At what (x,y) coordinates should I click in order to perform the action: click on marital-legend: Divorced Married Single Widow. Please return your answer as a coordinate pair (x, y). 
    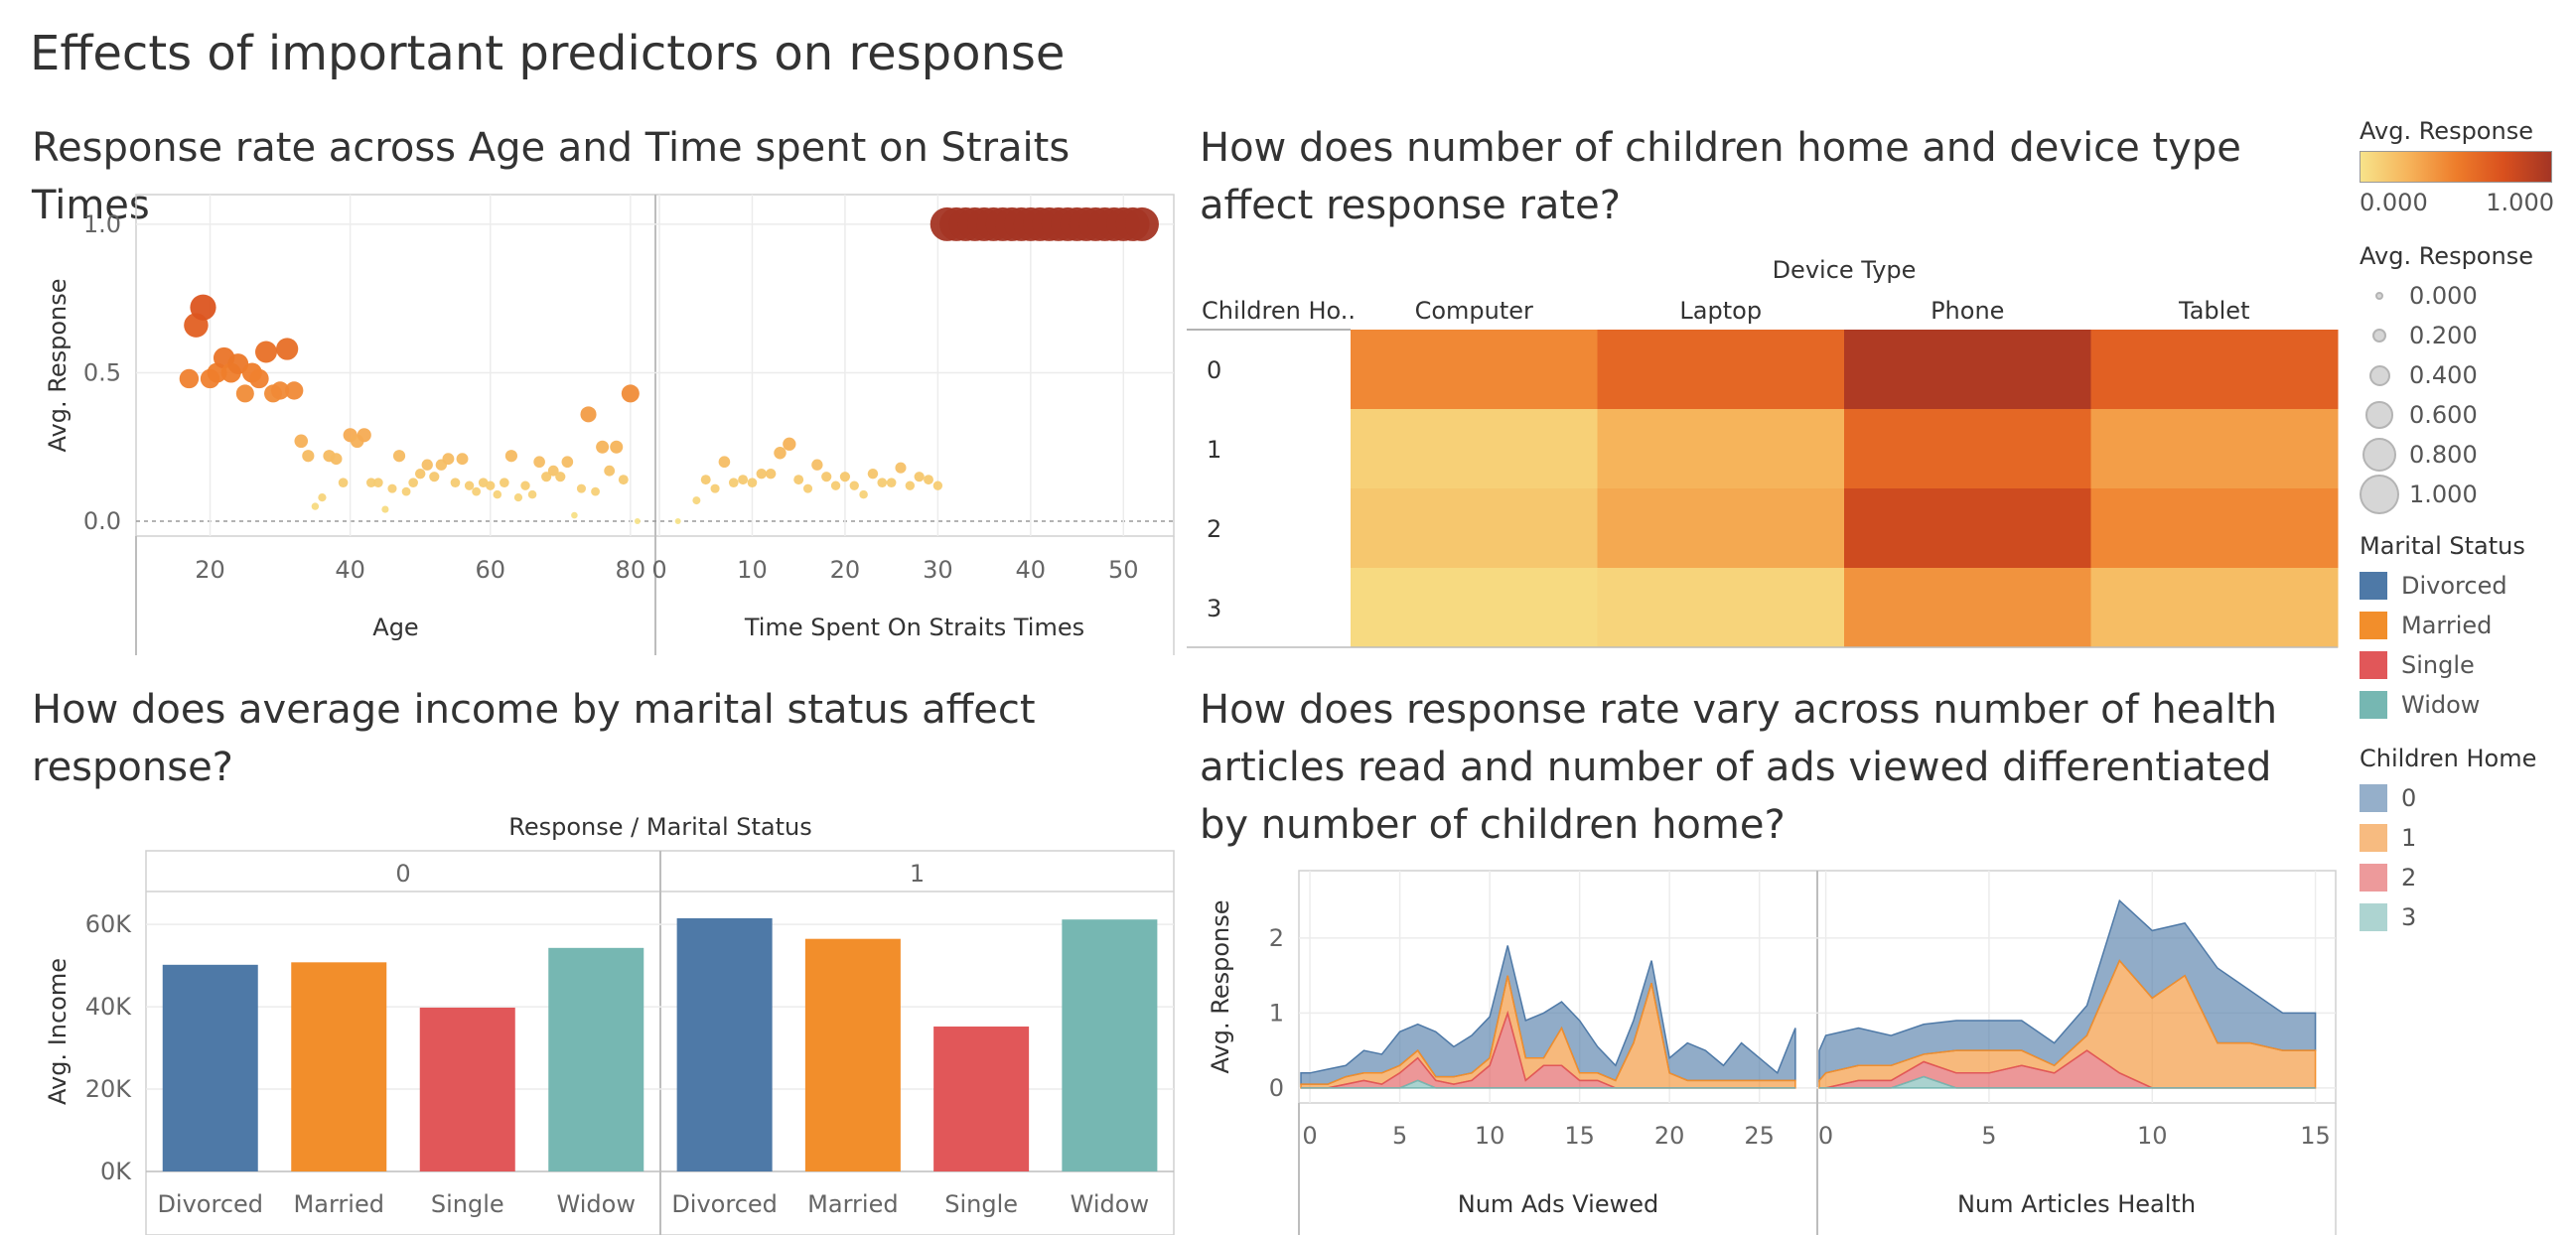
    Looking at the image, I should click on (2464, 646).